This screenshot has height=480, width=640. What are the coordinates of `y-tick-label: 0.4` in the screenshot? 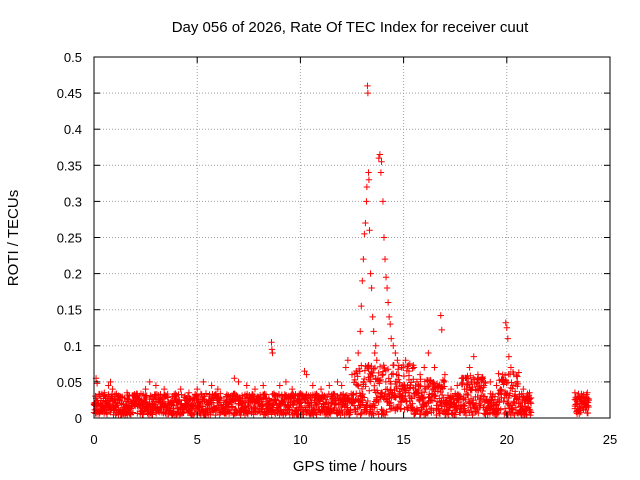 It's located at (73, 129).